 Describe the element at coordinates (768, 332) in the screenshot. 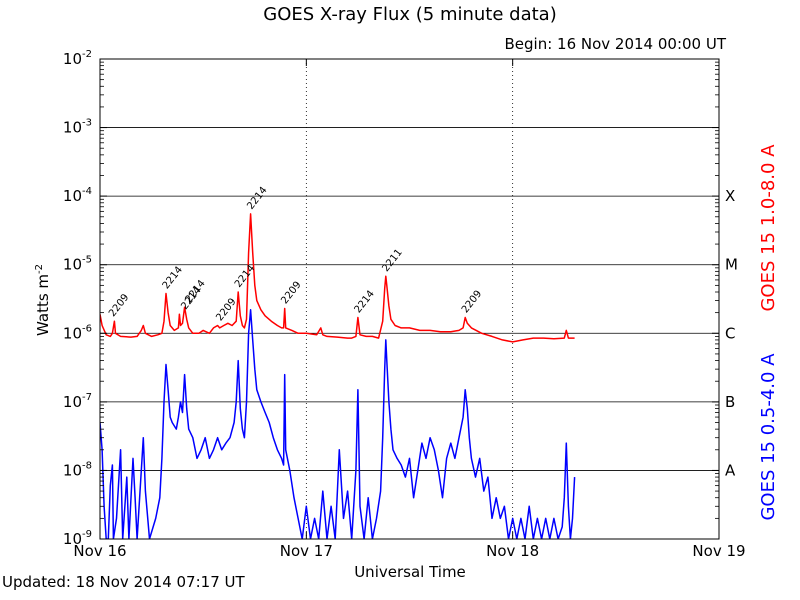

I see `legend-layer: GOES 15 1.0-8.0 A GOES 15 0.5-4.0 A` at that location.